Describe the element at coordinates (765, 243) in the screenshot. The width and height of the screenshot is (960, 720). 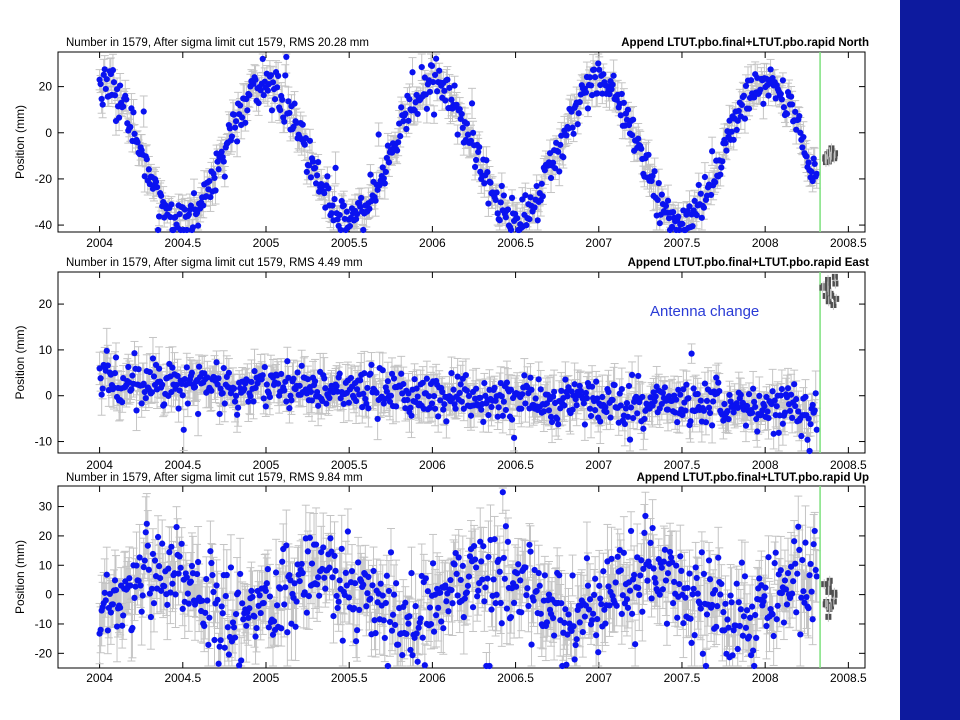
I see `x-tick-label: 2008` at that location.